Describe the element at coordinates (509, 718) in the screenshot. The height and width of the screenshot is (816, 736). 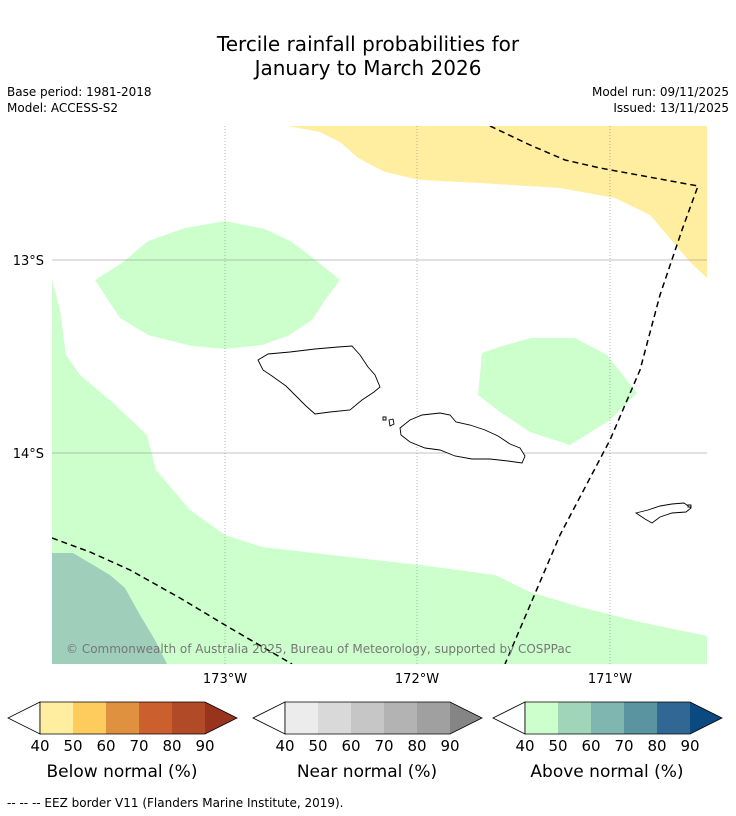
I see `colorbar-above-low-extend` at that location.